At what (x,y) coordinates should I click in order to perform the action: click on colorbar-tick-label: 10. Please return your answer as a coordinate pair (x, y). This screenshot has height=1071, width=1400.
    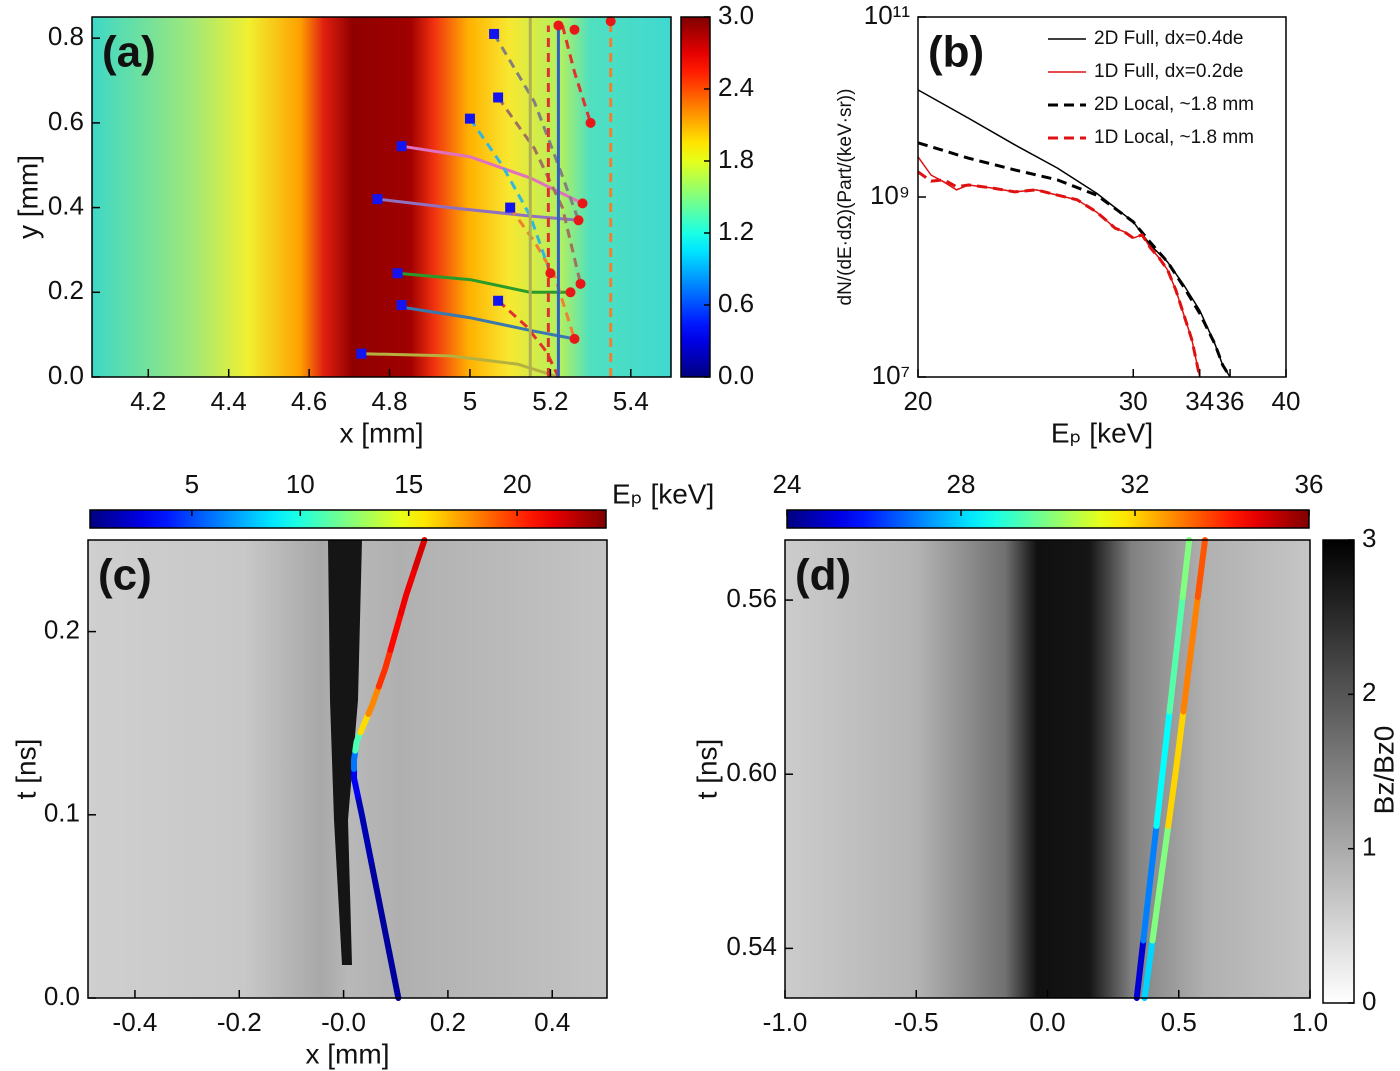
    Looking at the image, I should click on (300, 484).